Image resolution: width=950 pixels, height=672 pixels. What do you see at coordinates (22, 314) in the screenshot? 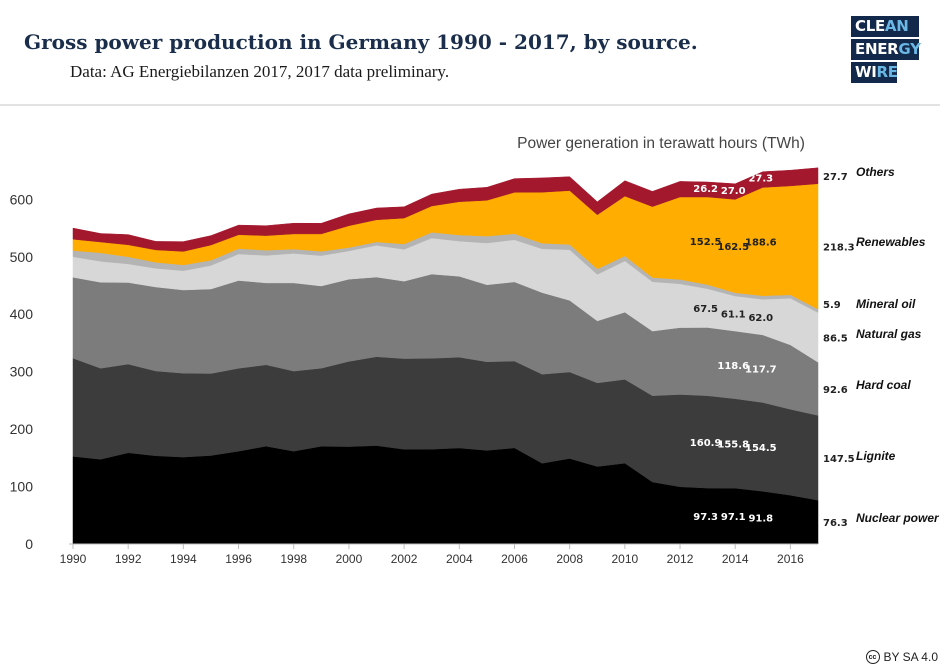
I see `y-tick-label: 400` at bounding box center [22, 314].